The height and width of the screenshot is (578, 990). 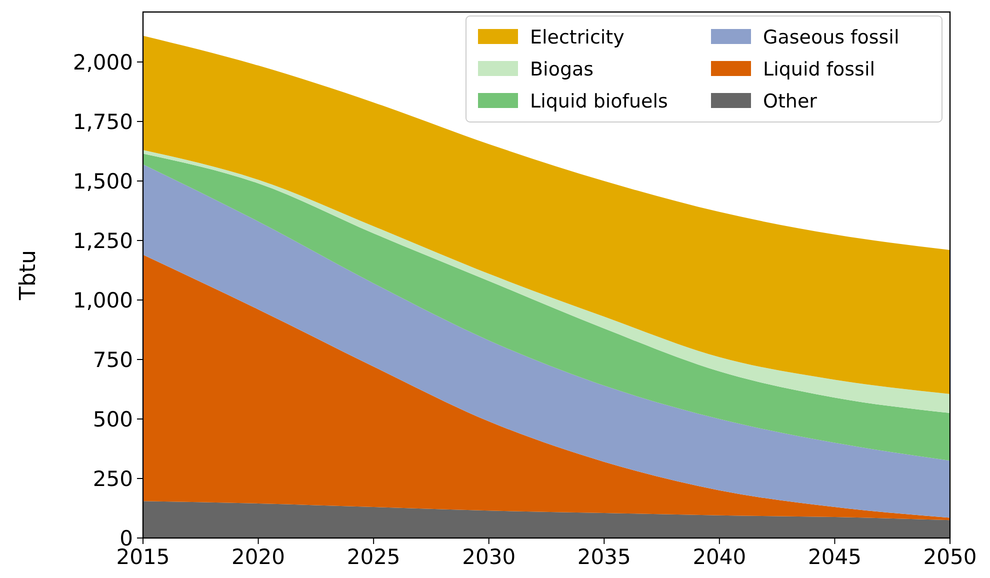 What do you see at coordinates (259, 557) in the screenshot?
I see `x-tick-label: 2020` at bounding box center [259, 557].